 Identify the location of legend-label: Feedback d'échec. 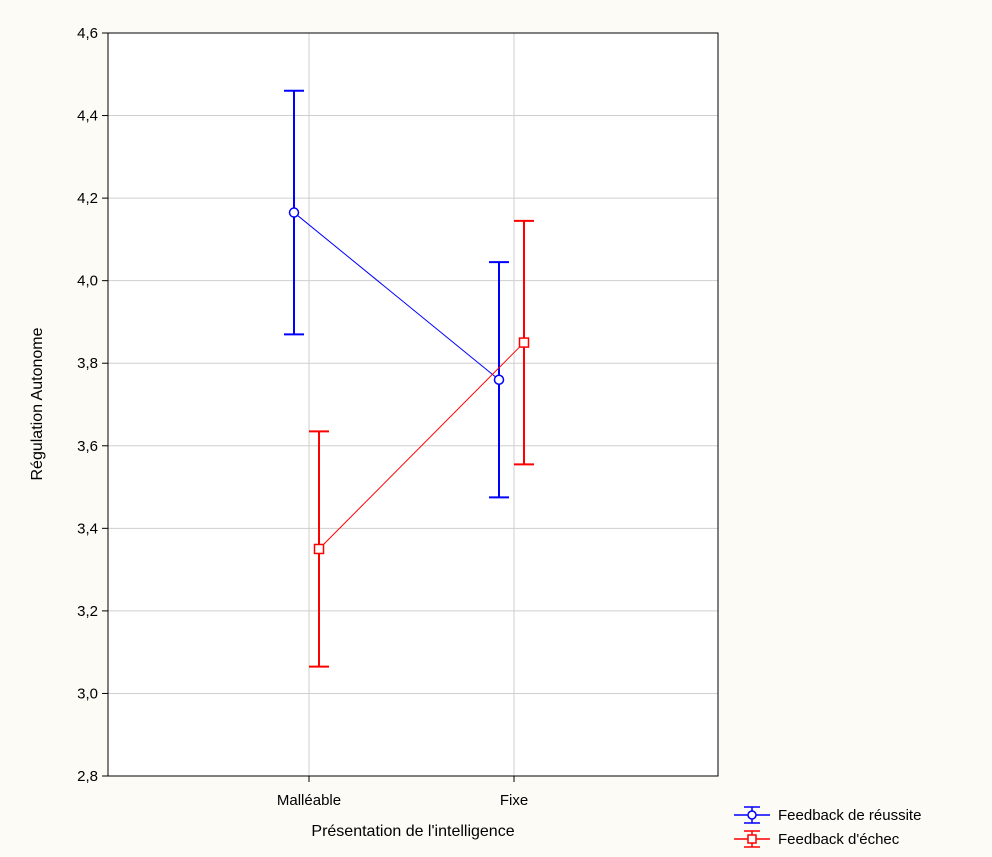
(839, 839).